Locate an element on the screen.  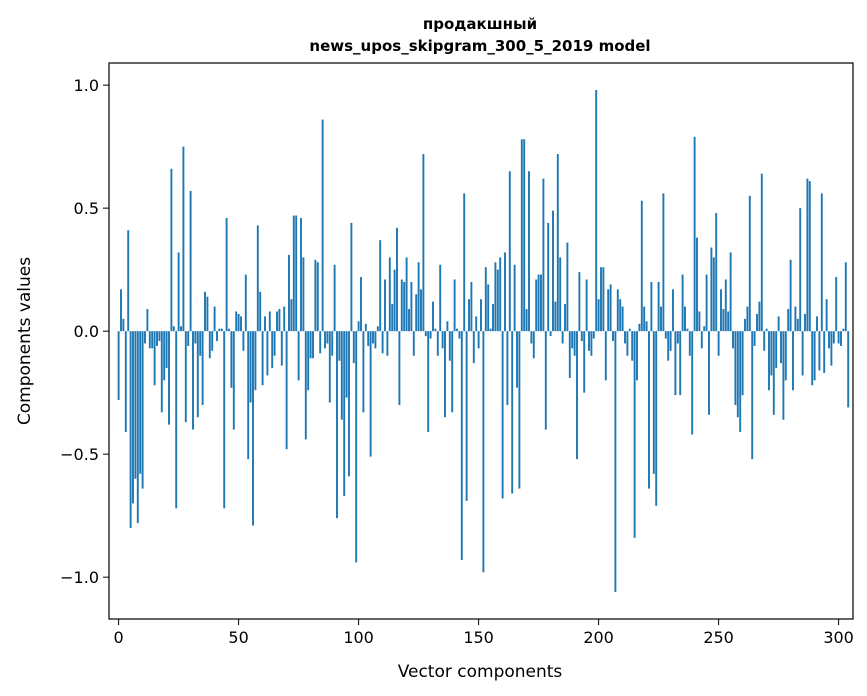
y-tick-label: 0.0 is located at coordinates (86, 331).